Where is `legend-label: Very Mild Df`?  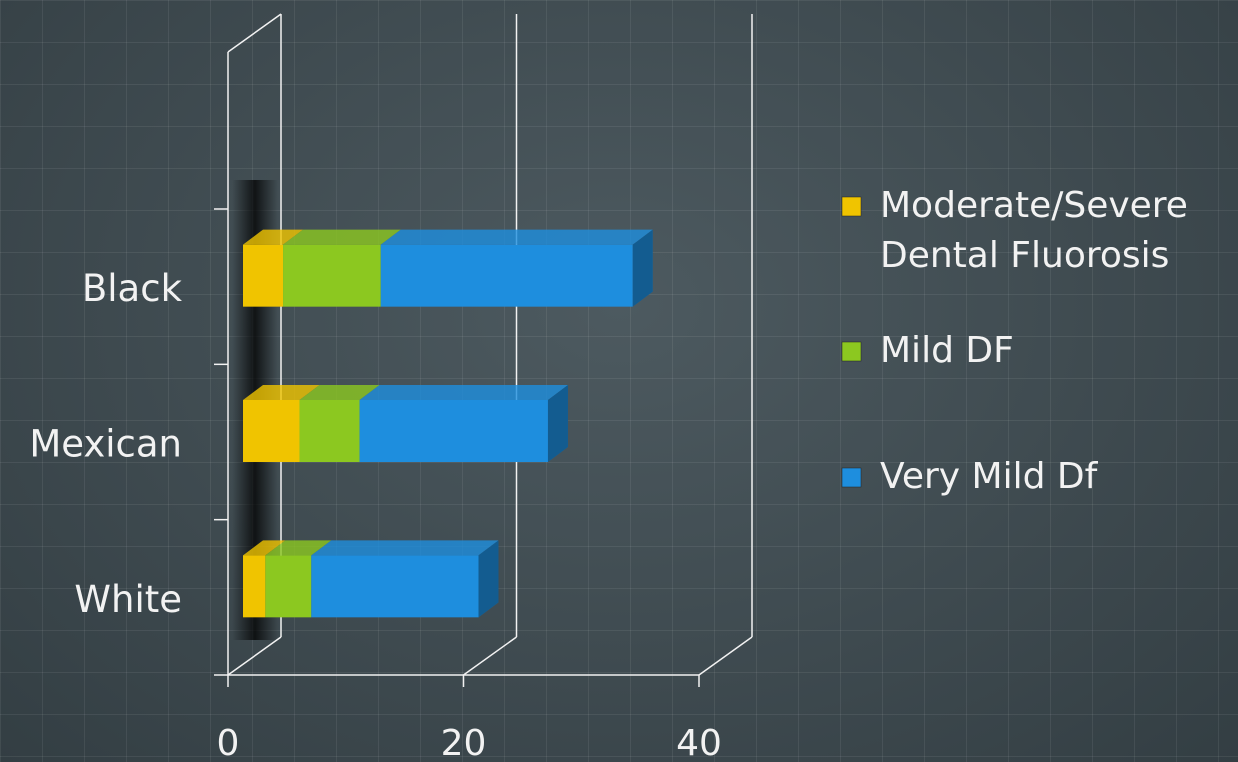
legend-label: Very Mild Df is located at coordinates (989, 476).